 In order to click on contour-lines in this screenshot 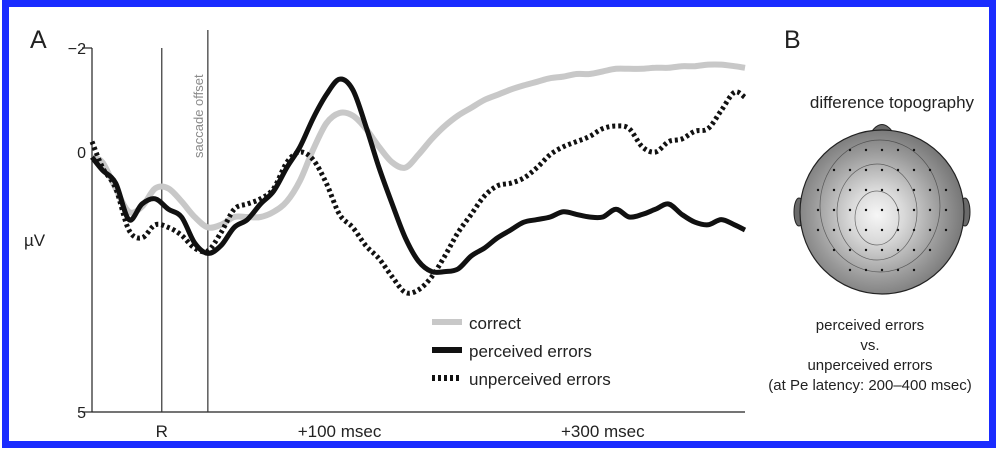, I will do `click(880, 206)`.